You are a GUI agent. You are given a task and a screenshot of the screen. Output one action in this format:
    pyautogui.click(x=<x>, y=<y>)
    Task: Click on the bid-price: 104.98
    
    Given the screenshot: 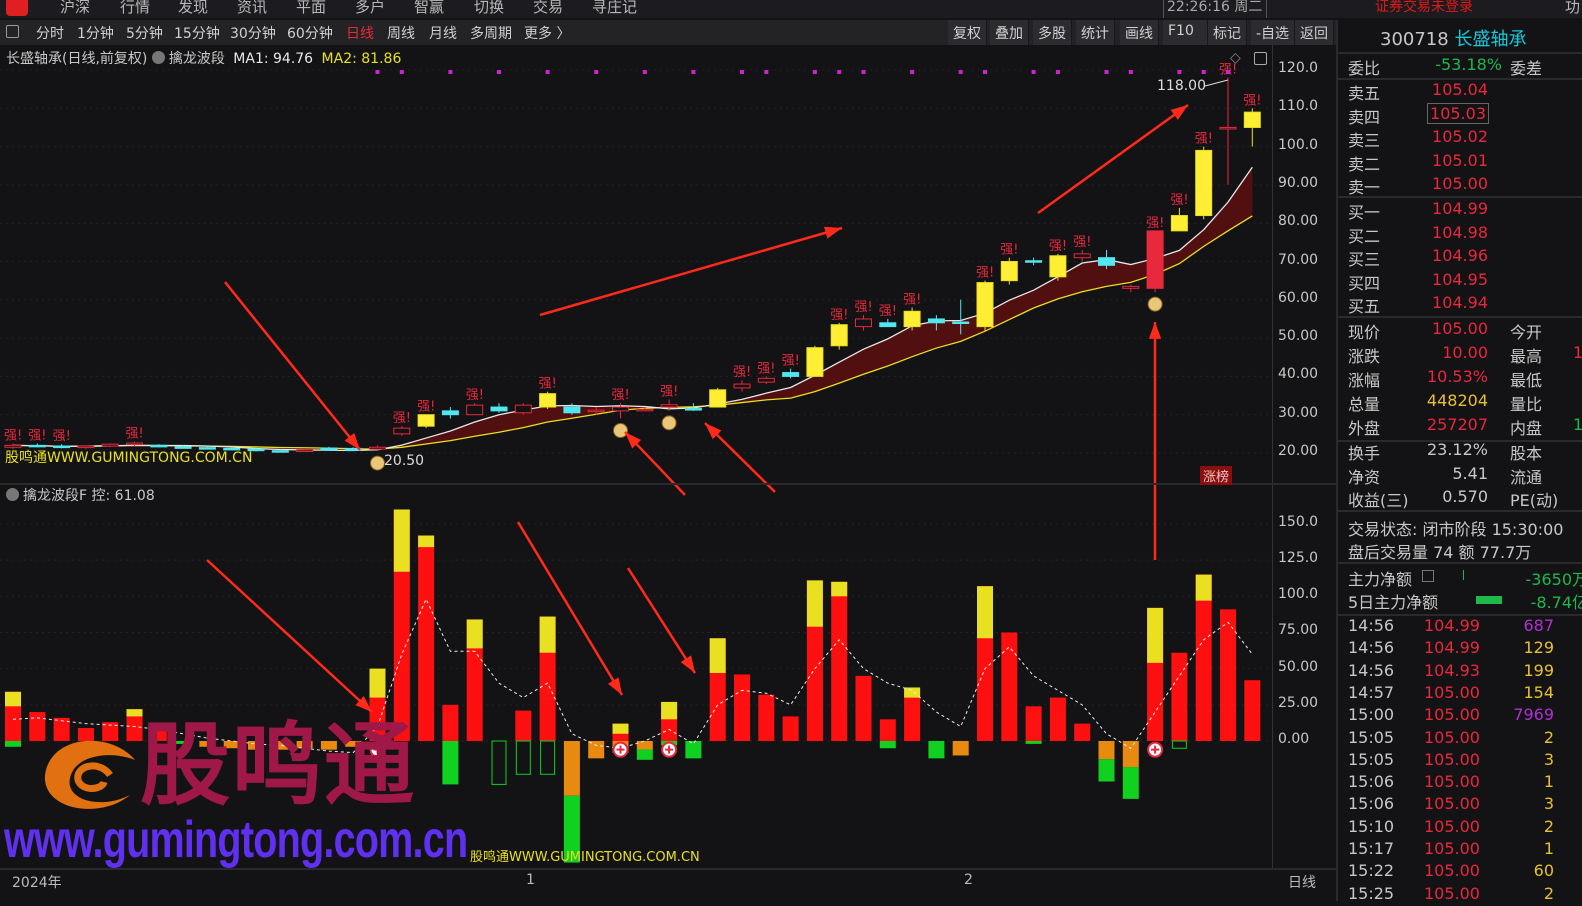 What is the action you would take?
    pyautogui.click(x=1460, y=232)
    